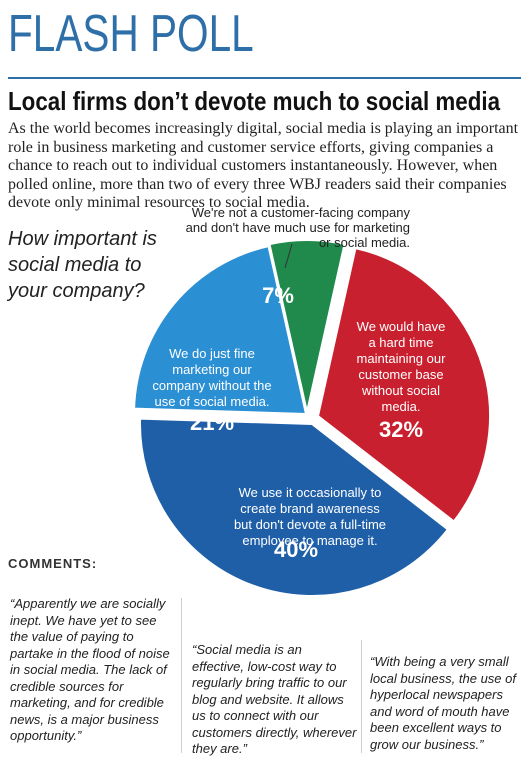 The width and height of the screenshot is (529, 768). Describe the element at coordinates (212, 422) in the screenshot. I see `slice-value-4: 21%` at that location.